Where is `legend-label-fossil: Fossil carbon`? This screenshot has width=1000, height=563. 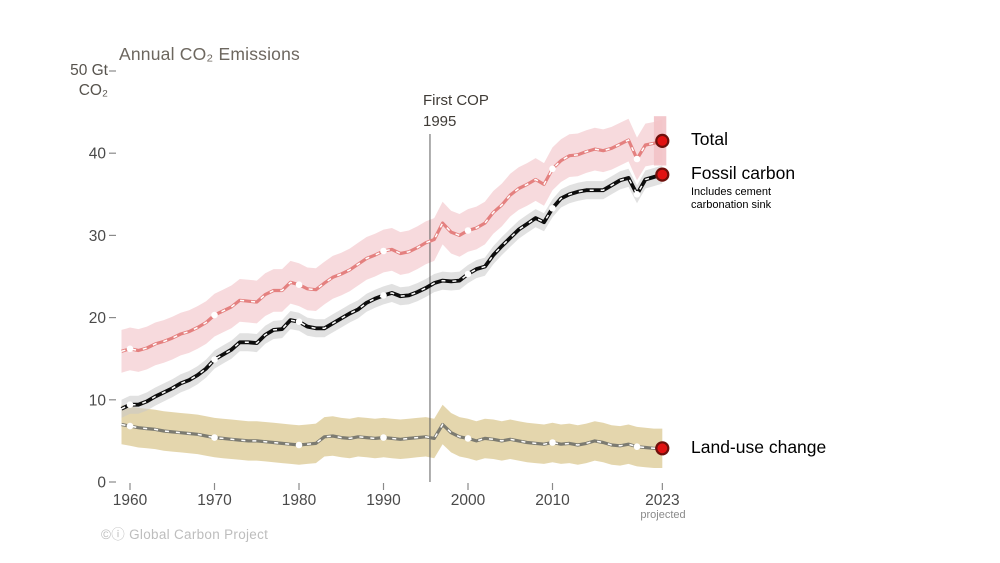
legend-label-fossil: Fossil carbon is located at coordinates (743, 173).